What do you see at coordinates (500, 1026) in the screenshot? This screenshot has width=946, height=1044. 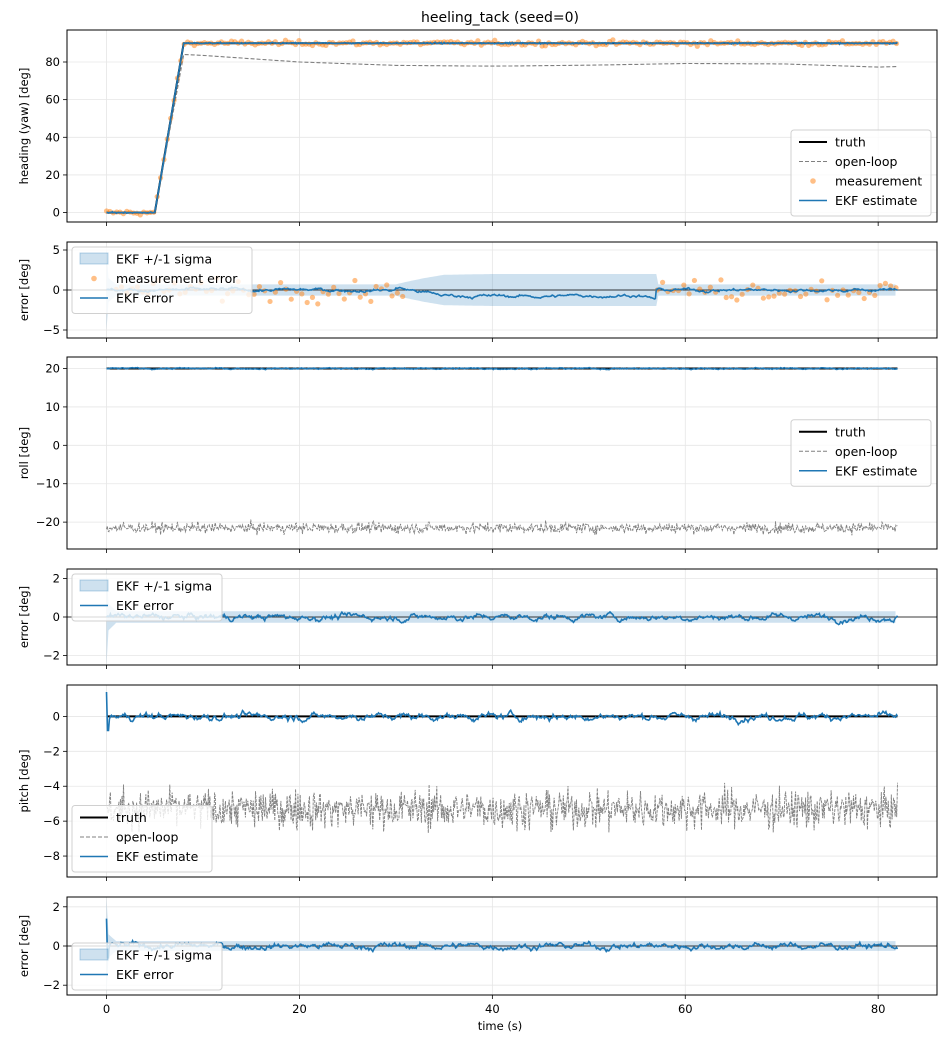 I see `x-axis-label: time (s)` at bounding box center [500, 1026].